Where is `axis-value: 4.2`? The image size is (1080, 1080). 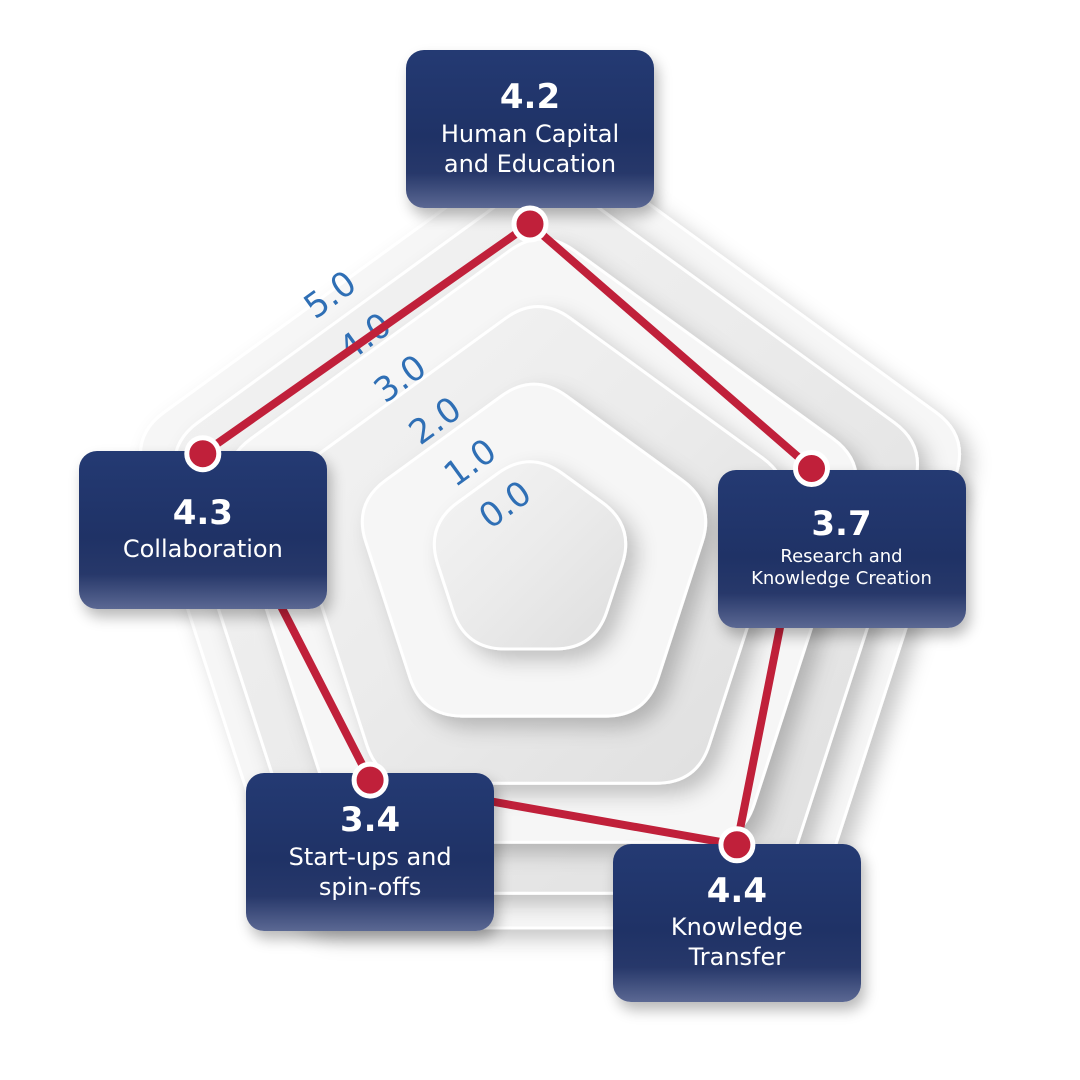 axis-value: 4.2 is located at coordinates (530, 97).